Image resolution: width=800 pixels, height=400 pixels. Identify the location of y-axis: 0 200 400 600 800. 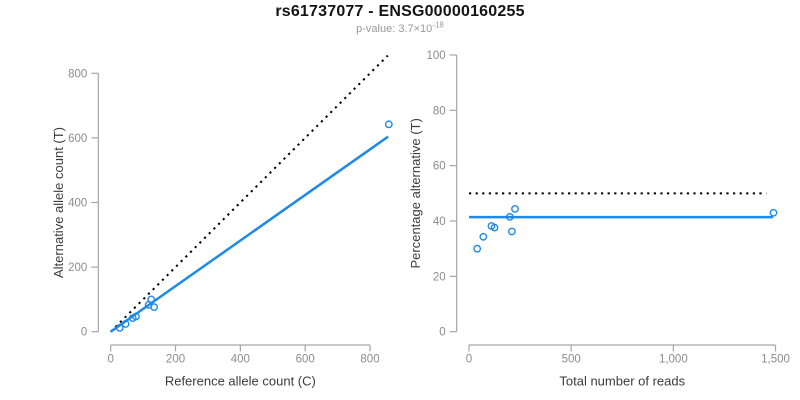
(83, 203).